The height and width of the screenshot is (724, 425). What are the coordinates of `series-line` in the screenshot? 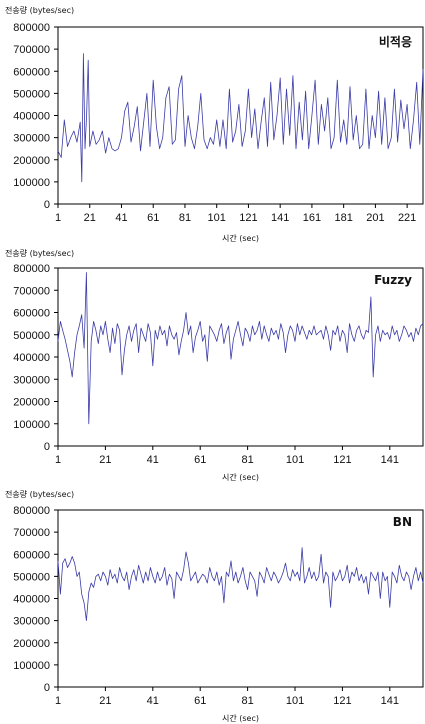 It's located at (240, 584).